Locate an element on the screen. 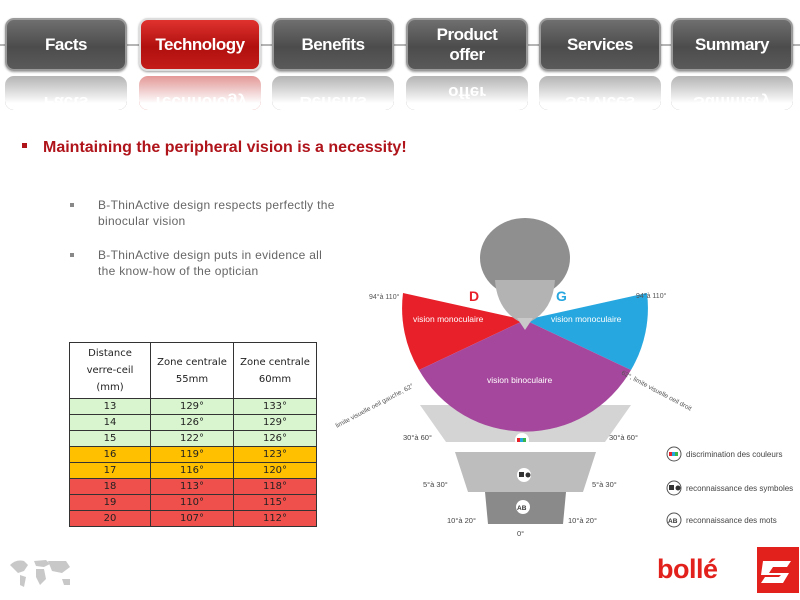 Image resolution: width=800 pixels, height=600 pixels. table-row: 17 116° 120° is located at coordinates (193, 470).